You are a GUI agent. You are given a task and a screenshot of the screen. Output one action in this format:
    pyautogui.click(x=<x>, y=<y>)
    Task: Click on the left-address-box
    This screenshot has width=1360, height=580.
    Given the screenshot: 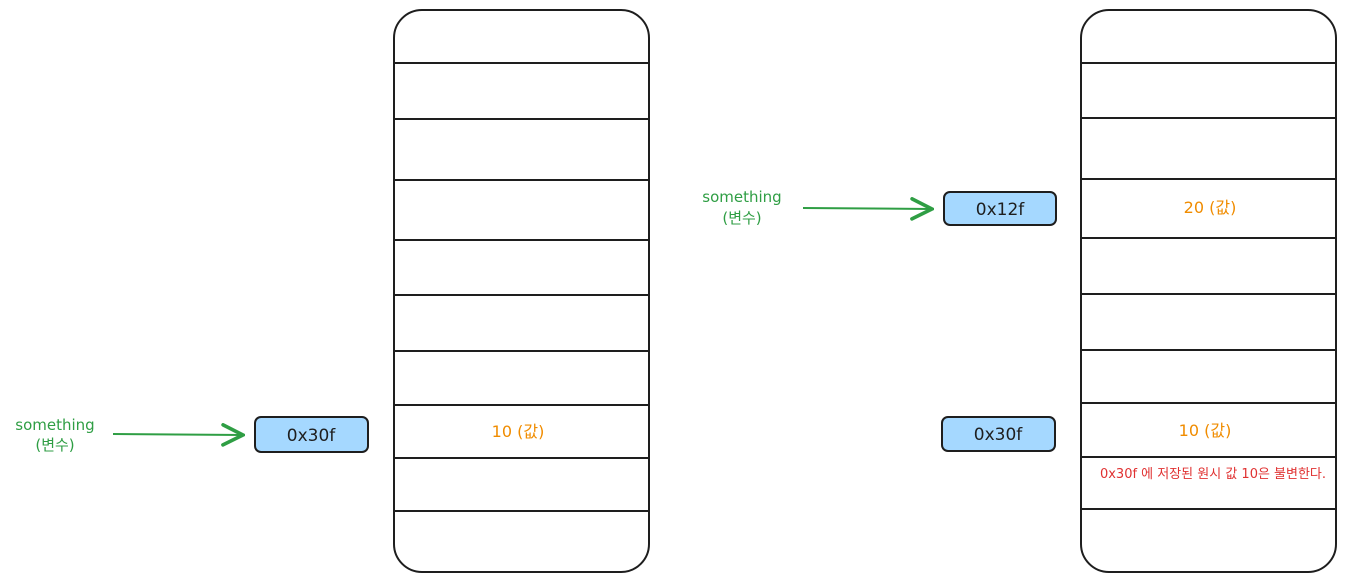 What is the action you would take?
    pyautogui.click(x=311, y=434)
    